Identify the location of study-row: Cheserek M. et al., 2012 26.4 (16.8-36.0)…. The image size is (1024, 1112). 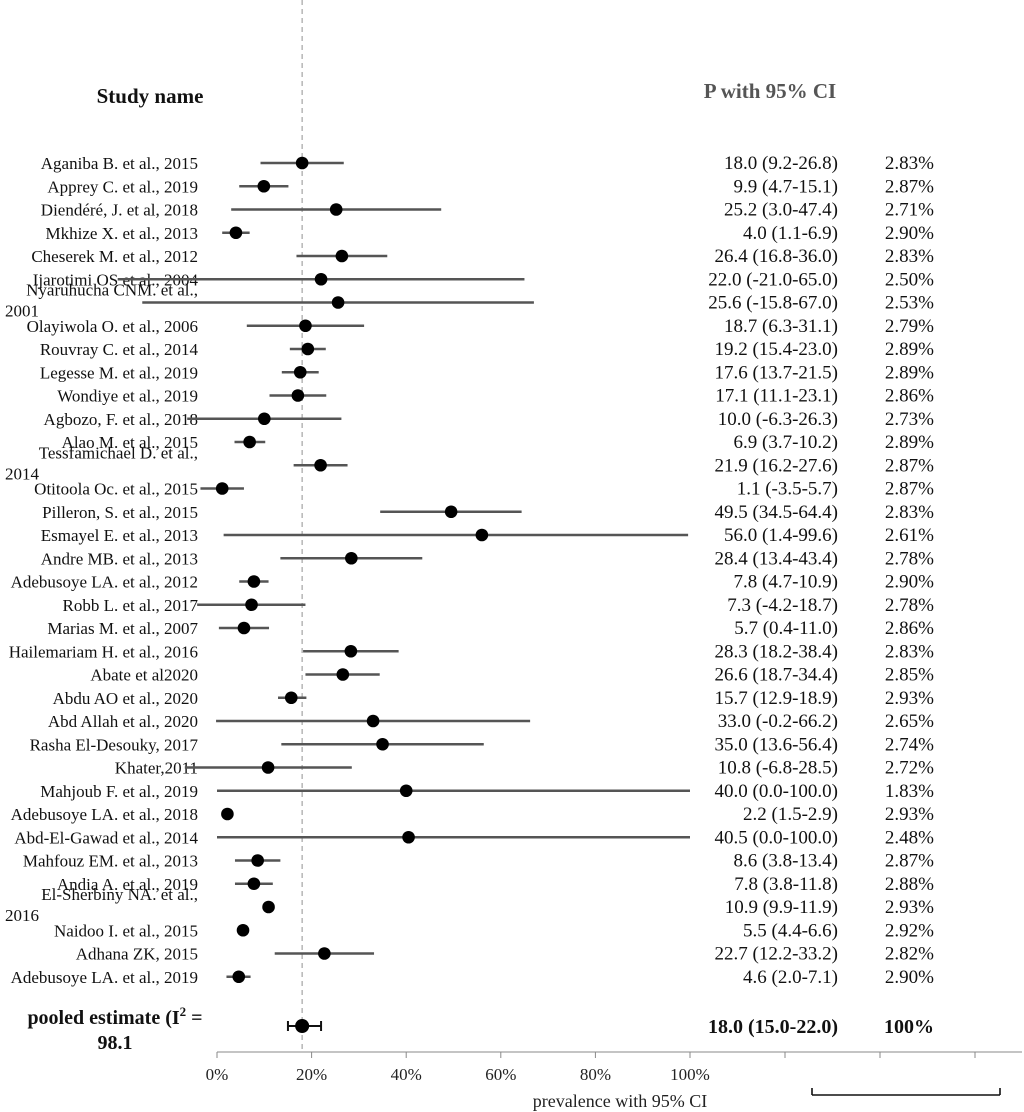
(482, 256).